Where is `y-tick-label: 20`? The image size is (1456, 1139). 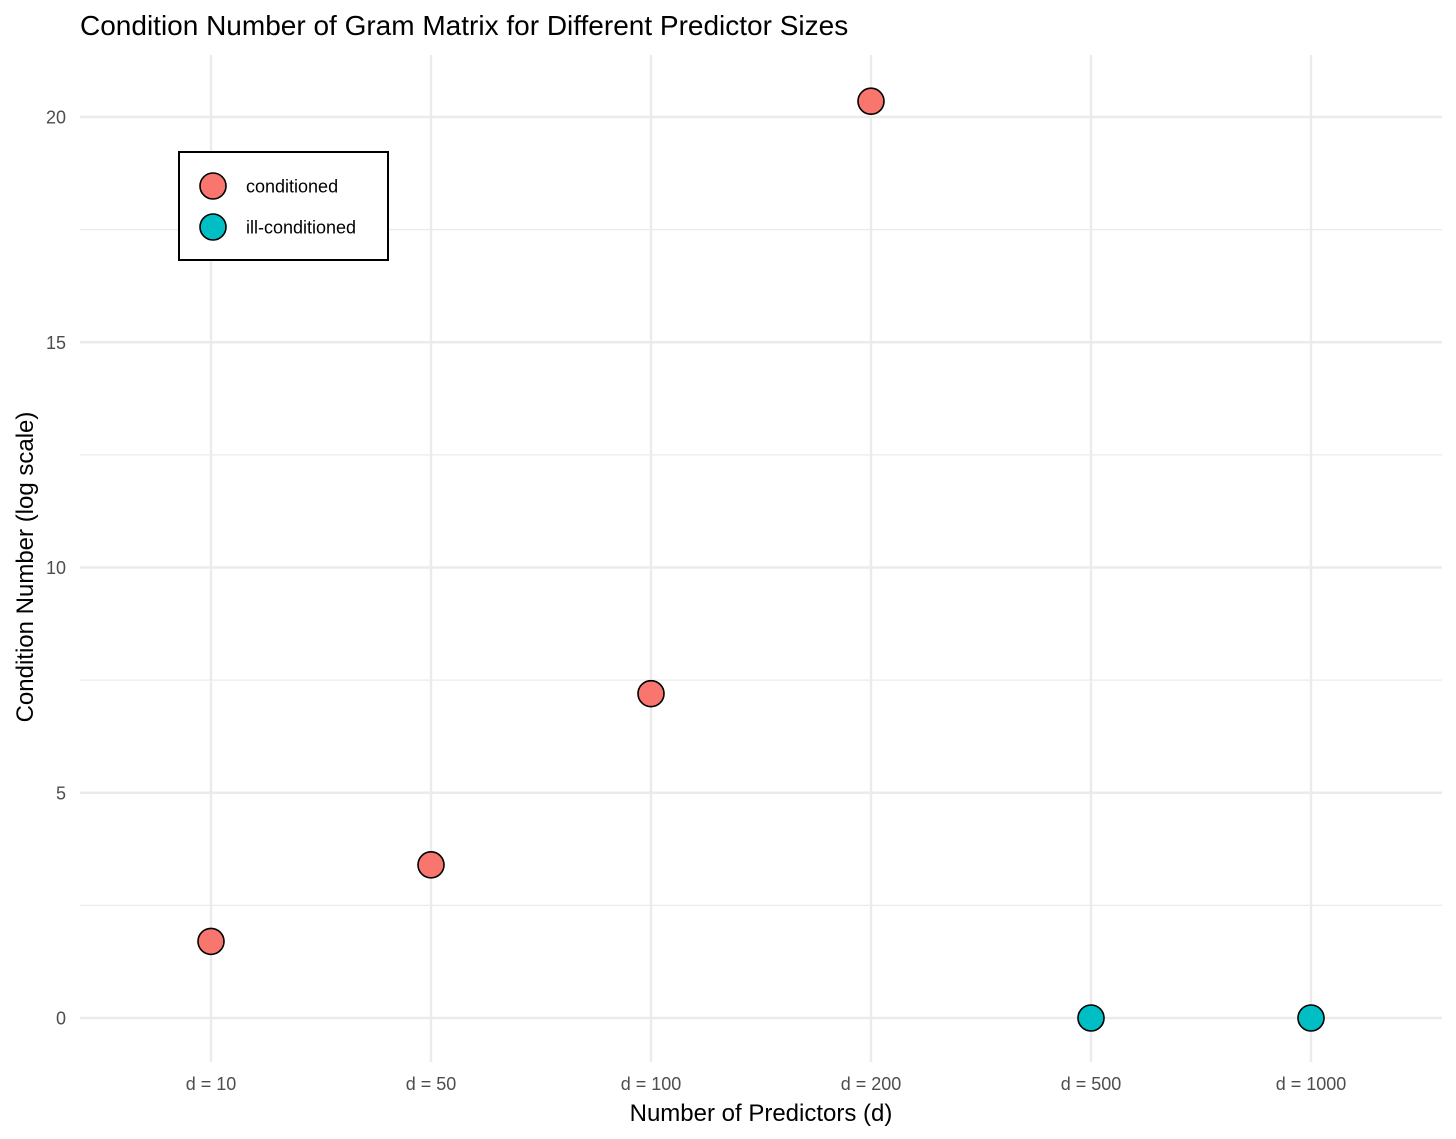
y-tick-label: 20 is located at coordinates (56, 118).